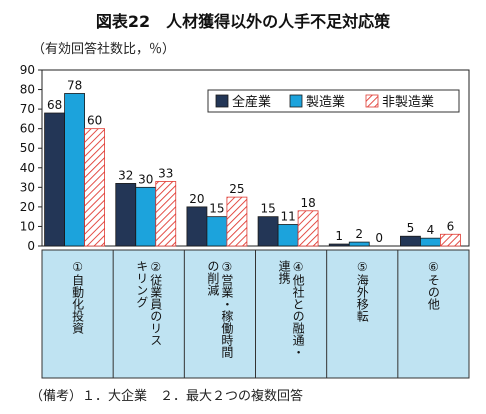 The width and height of the screenshot is (486, 414). I want to click on y-tick-label: 40, so click(27, 168).